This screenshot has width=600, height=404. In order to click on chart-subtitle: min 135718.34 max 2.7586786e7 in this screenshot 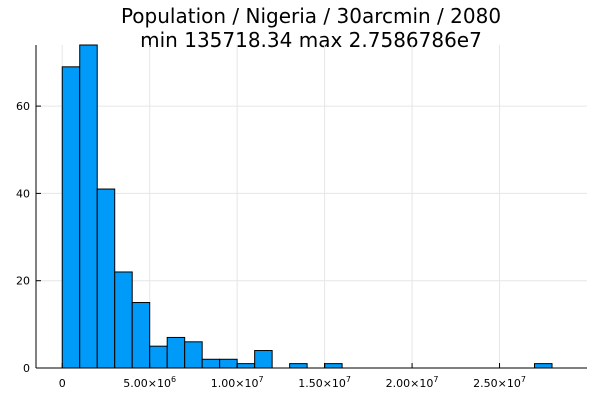, I will do `click(311, 40)`.